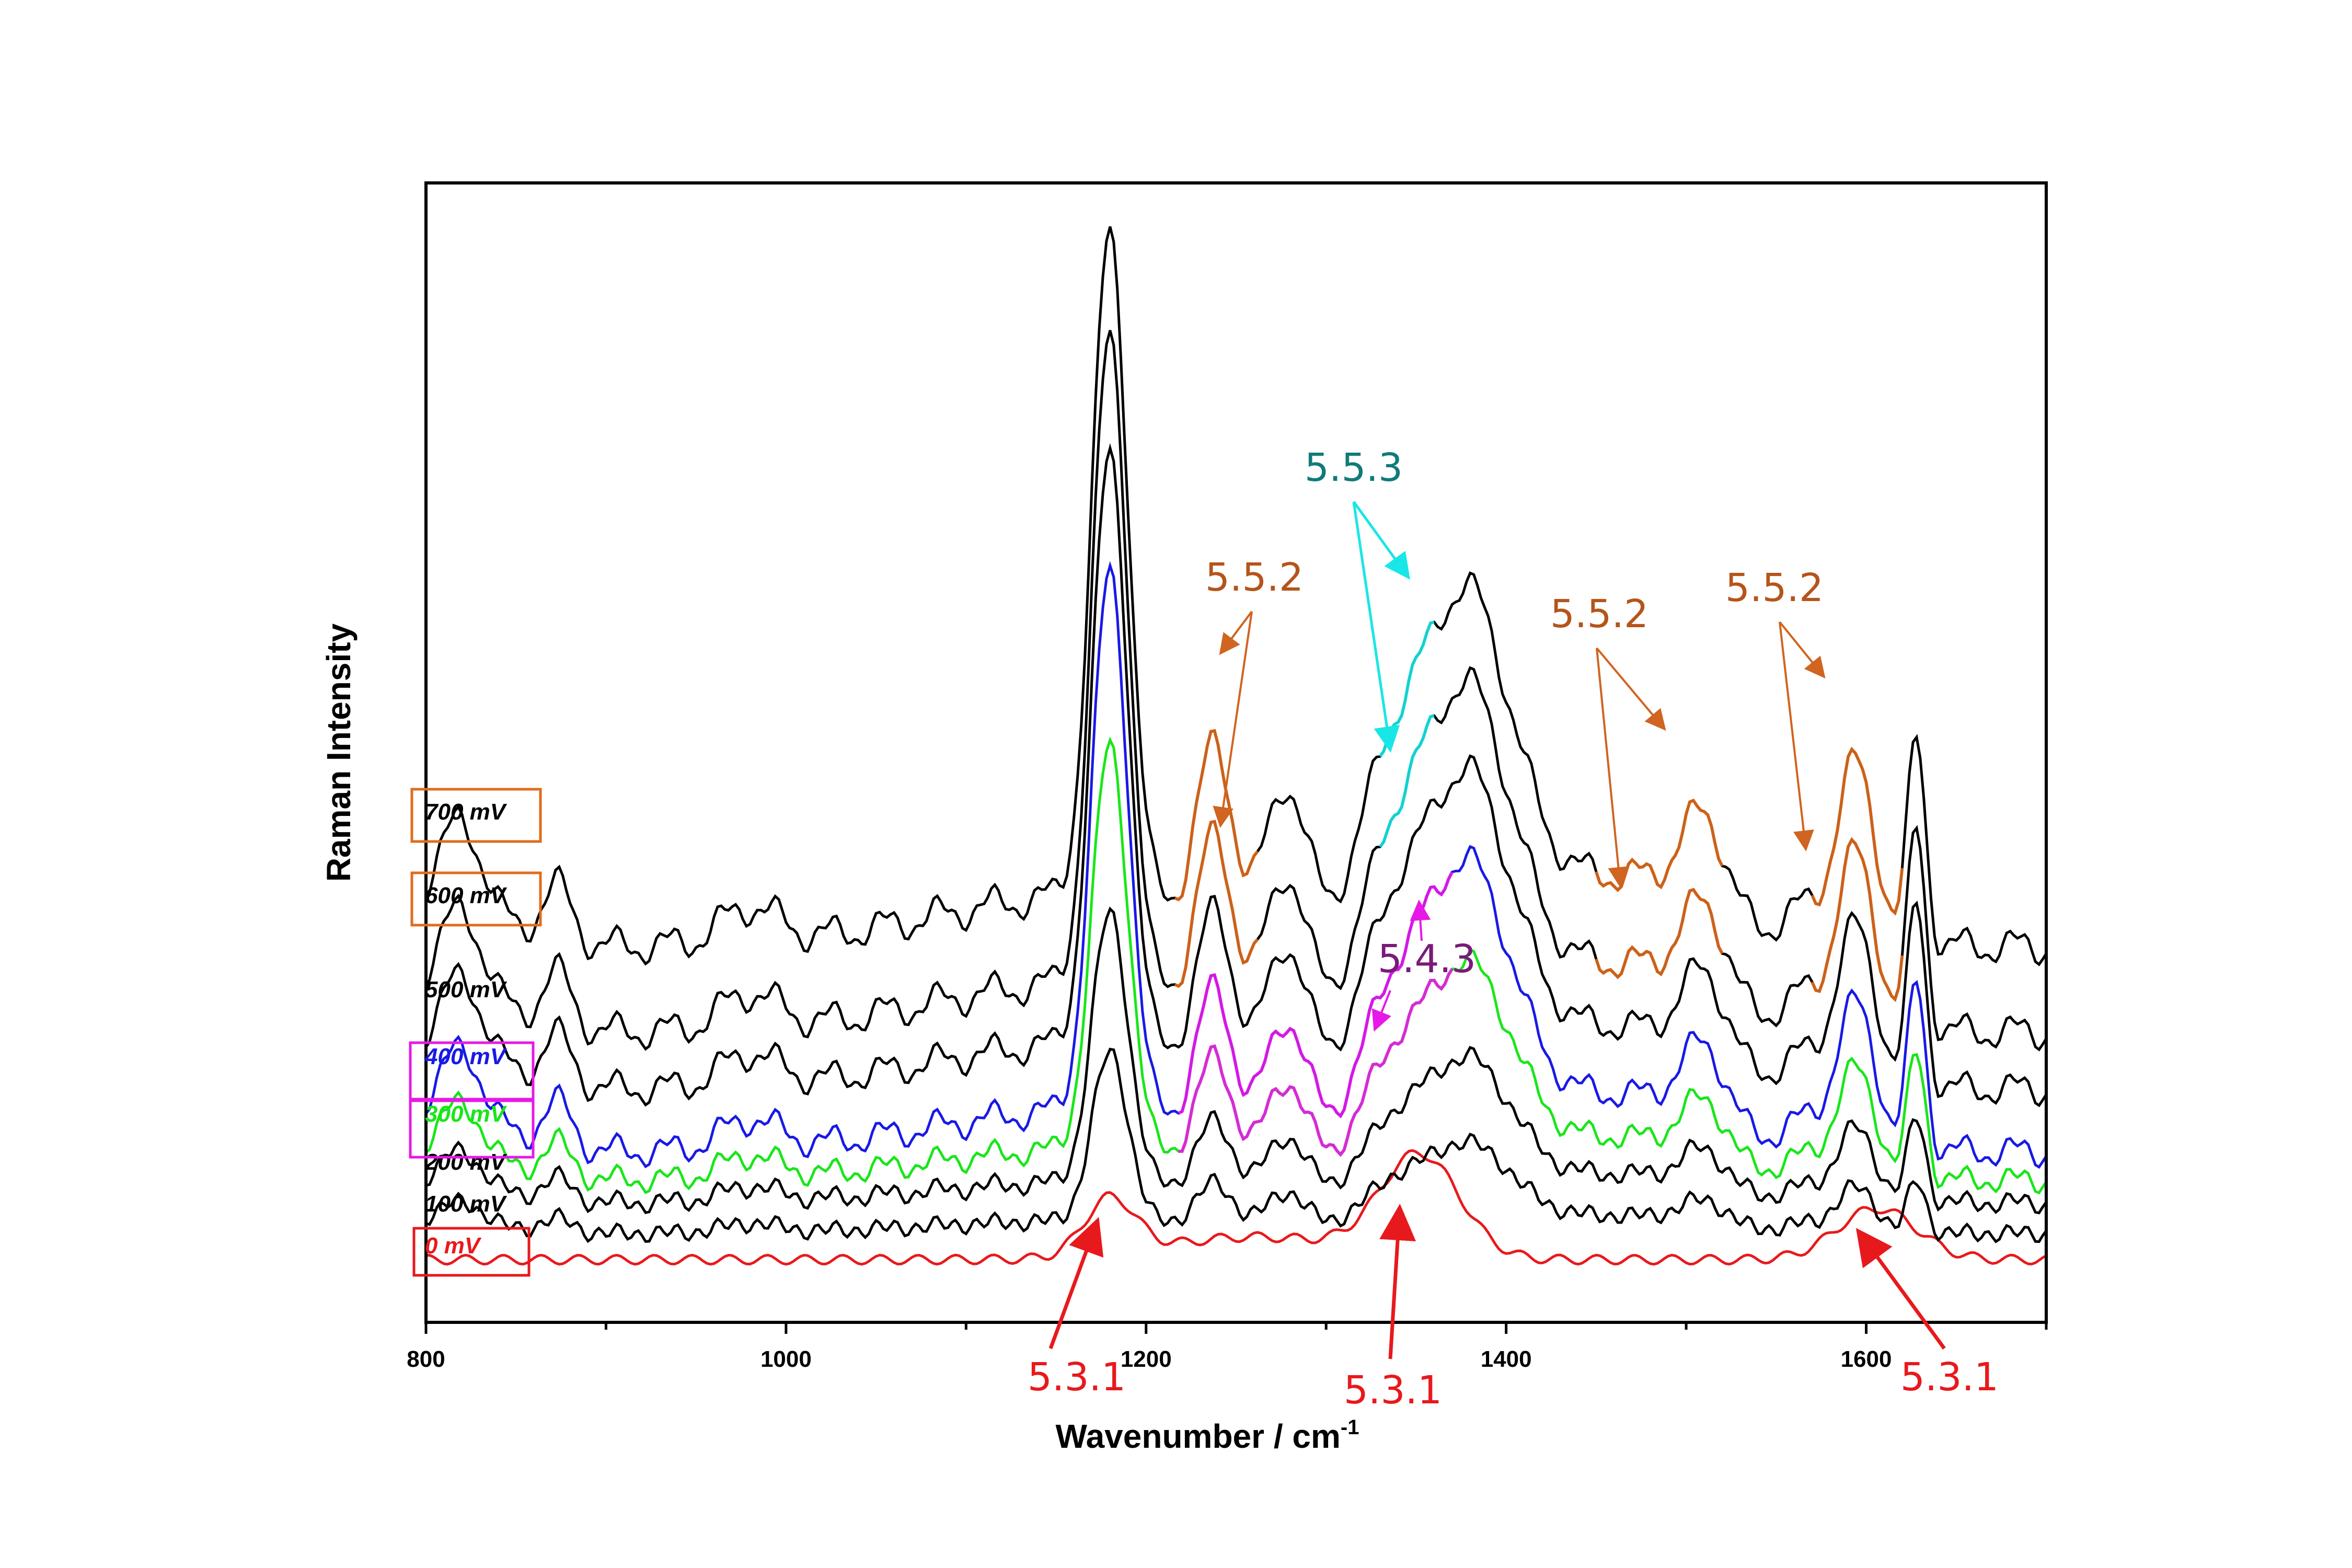  Describe the element at coordinates (1774, 588) in the screenshot. I see `annotation-label-5: 5.5.2` at that location.